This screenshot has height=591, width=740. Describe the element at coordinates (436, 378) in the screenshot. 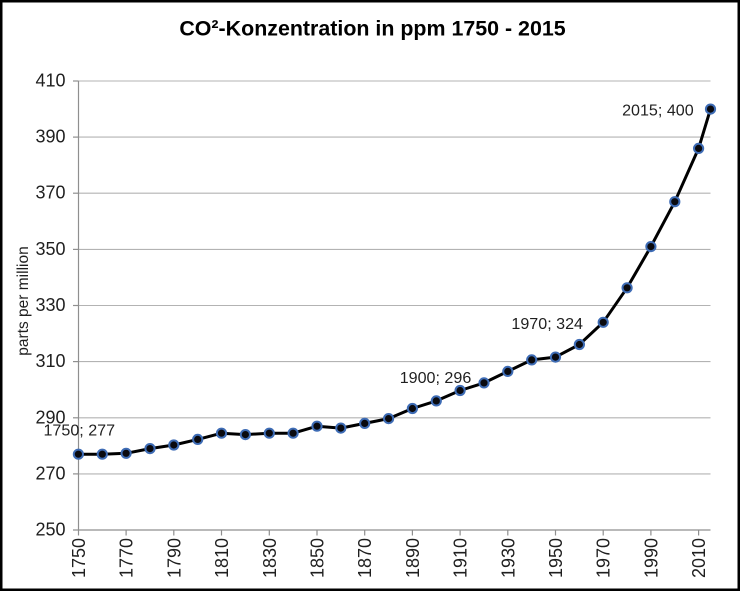

I see `svg-text: 1900; 296` at that location.